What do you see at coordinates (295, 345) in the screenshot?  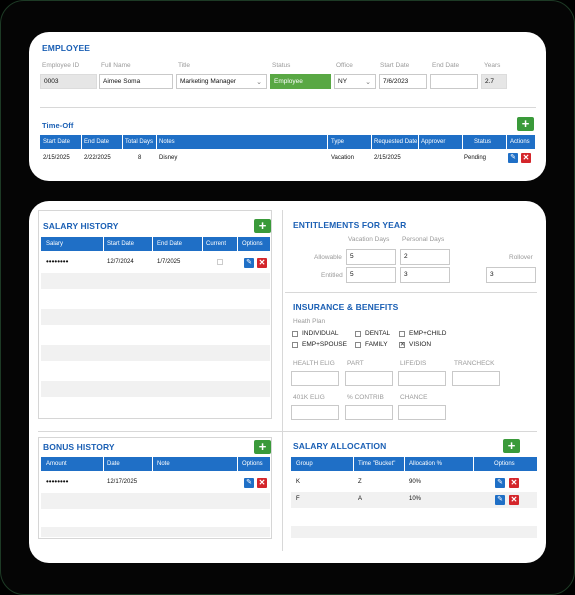 I see `plan-emp-spouse-checkbox` at bounding box center [295, 345].